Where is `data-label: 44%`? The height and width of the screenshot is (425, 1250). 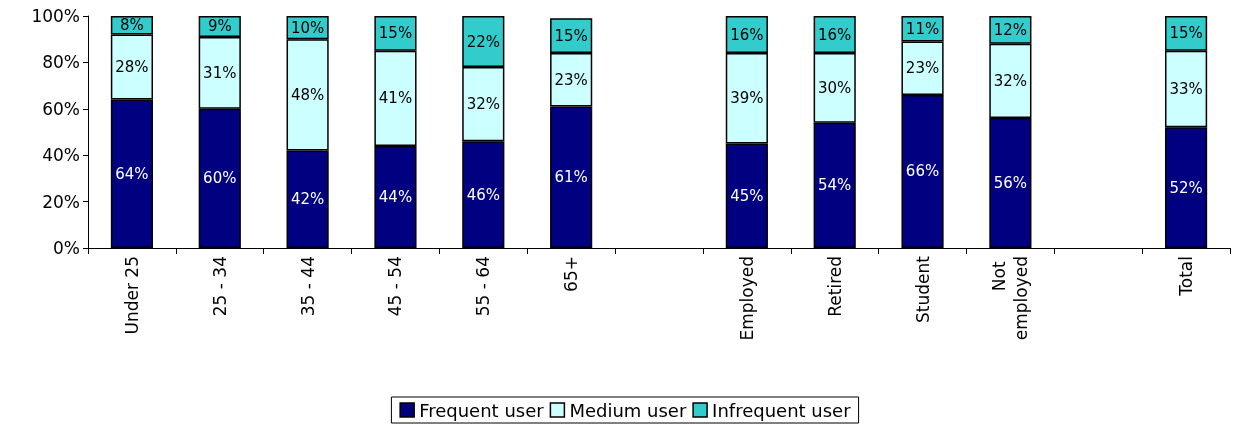
data-label: 44% is located at coordinates (395, 196).